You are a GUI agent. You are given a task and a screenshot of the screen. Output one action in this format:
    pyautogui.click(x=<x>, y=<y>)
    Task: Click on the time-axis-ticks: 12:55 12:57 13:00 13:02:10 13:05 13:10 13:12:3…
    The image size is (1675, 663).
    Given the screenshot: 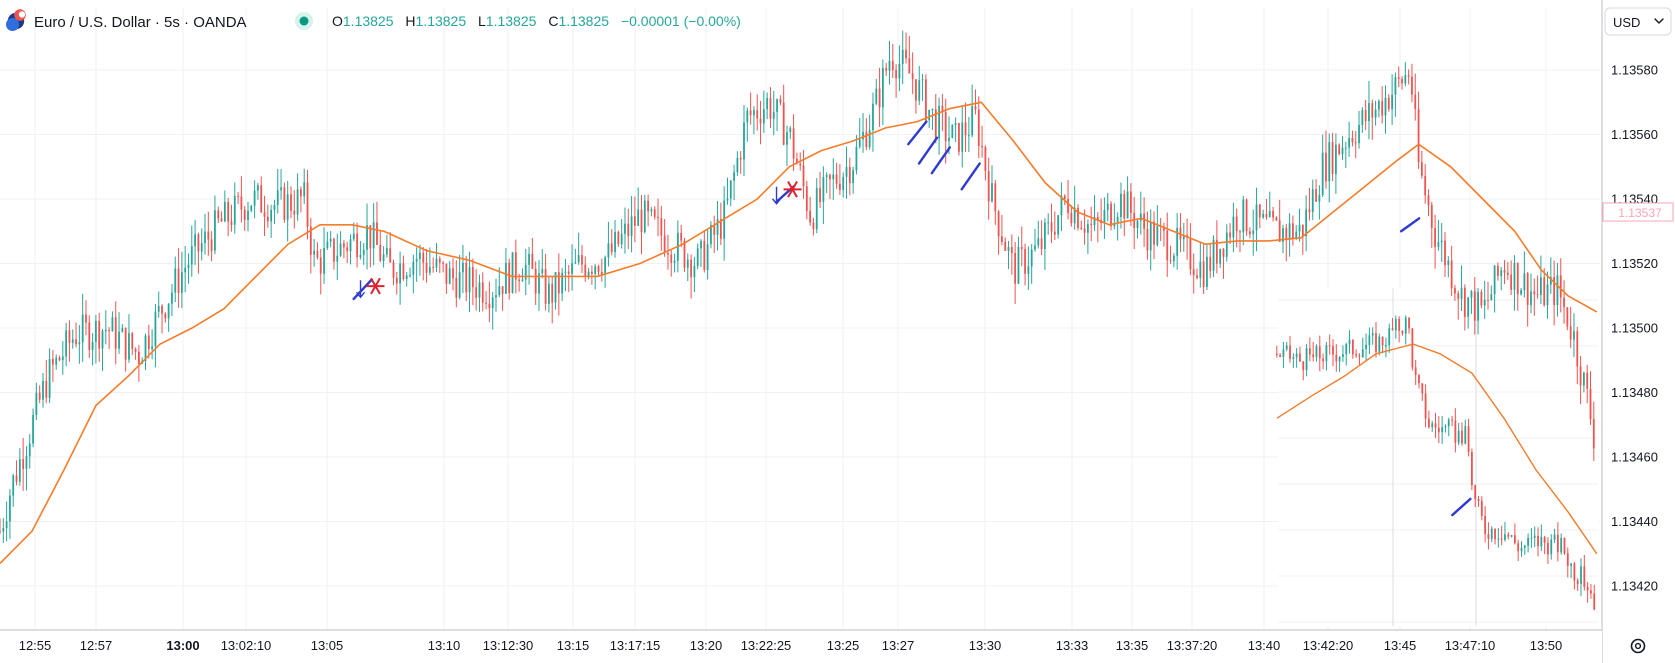 What is the action you would take?
    pyautogui.click(x=791, y=645)
    